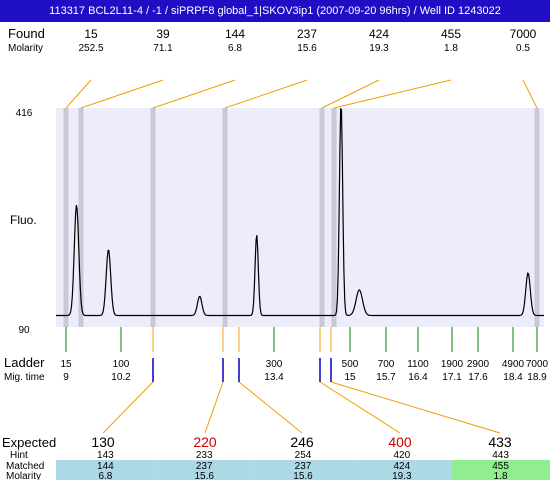 This screenshot has height=480, width=550. I want to click on ladder-mig-time-label: 17.1, so click(452, 377).